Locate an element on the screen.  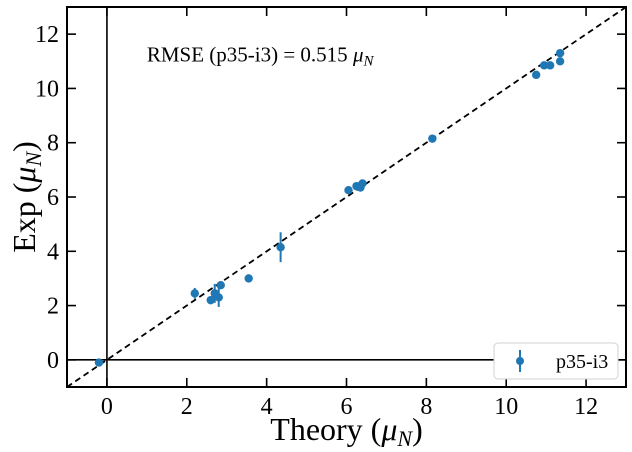
y-tick-label: 2 is located at coordinates (53, 307).